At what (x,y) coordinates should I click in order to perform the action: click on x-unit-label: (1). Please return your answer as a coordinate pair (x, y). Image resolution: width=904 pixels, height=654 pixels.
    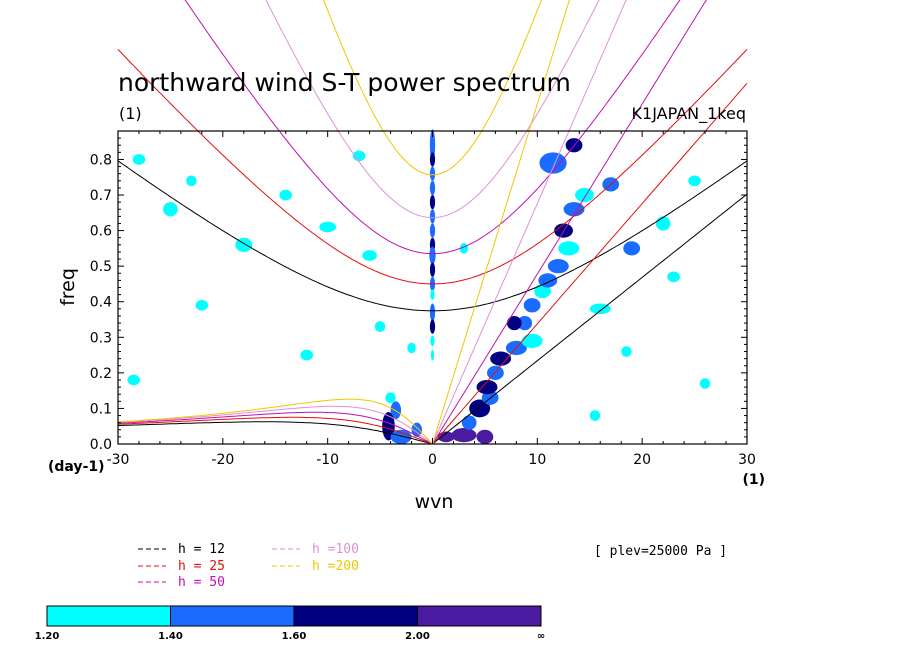
    Looking at the image, I should click on (753, 480).